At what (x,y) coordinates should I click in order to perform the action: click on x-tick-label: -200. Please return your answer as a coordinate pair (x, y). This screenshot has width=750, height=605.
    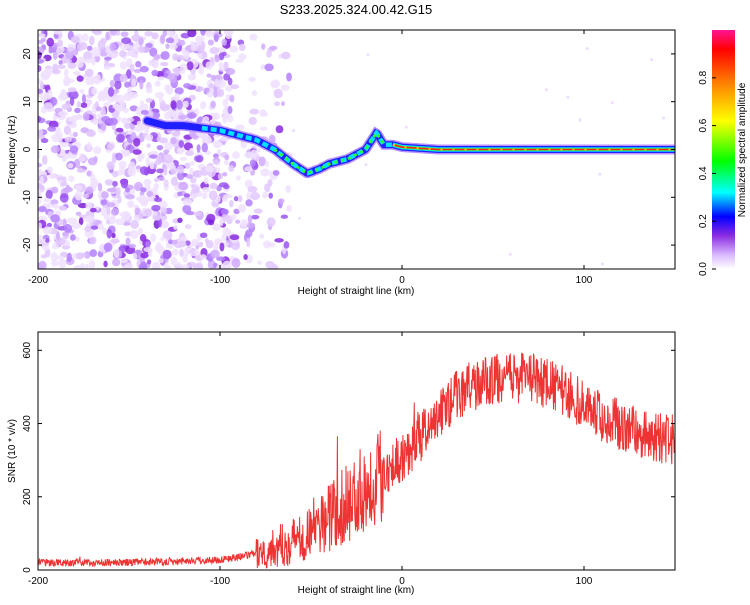
    Looking at the image, I should click on (38, 280).